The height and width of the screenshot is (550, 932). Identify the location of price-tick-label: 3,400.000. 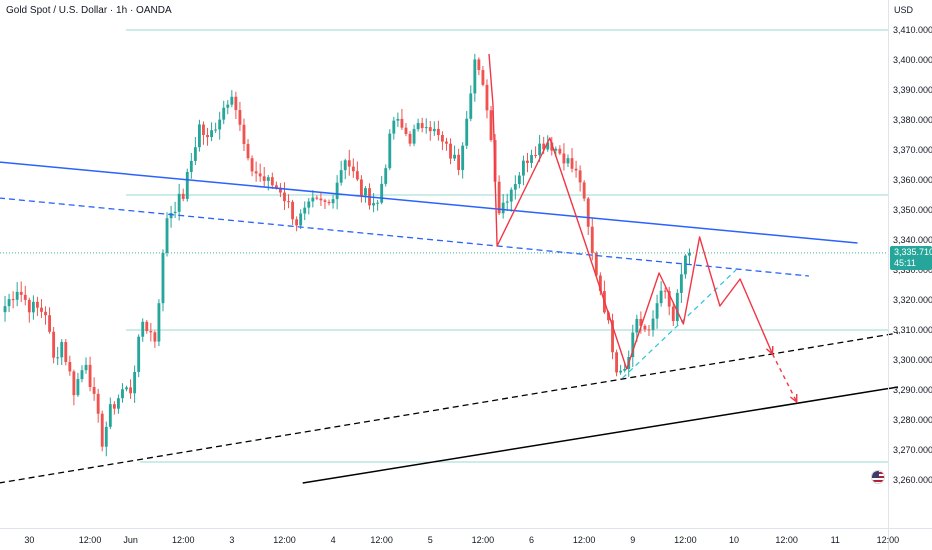
(912, 60).